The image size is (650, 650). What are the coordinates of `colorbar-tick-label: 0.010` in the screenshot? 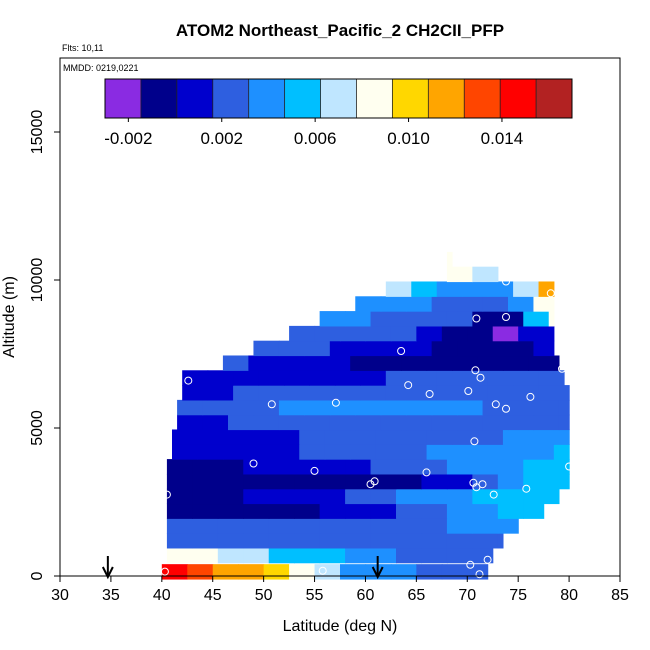 It's located at (408, 138).